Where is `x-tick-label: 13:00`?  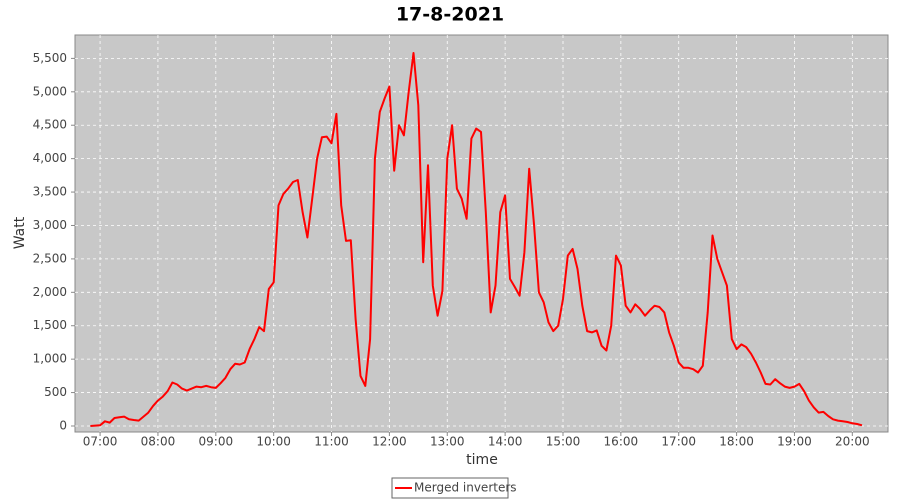
x-tick-label: 13:00 is located at coordinates (447, 442).